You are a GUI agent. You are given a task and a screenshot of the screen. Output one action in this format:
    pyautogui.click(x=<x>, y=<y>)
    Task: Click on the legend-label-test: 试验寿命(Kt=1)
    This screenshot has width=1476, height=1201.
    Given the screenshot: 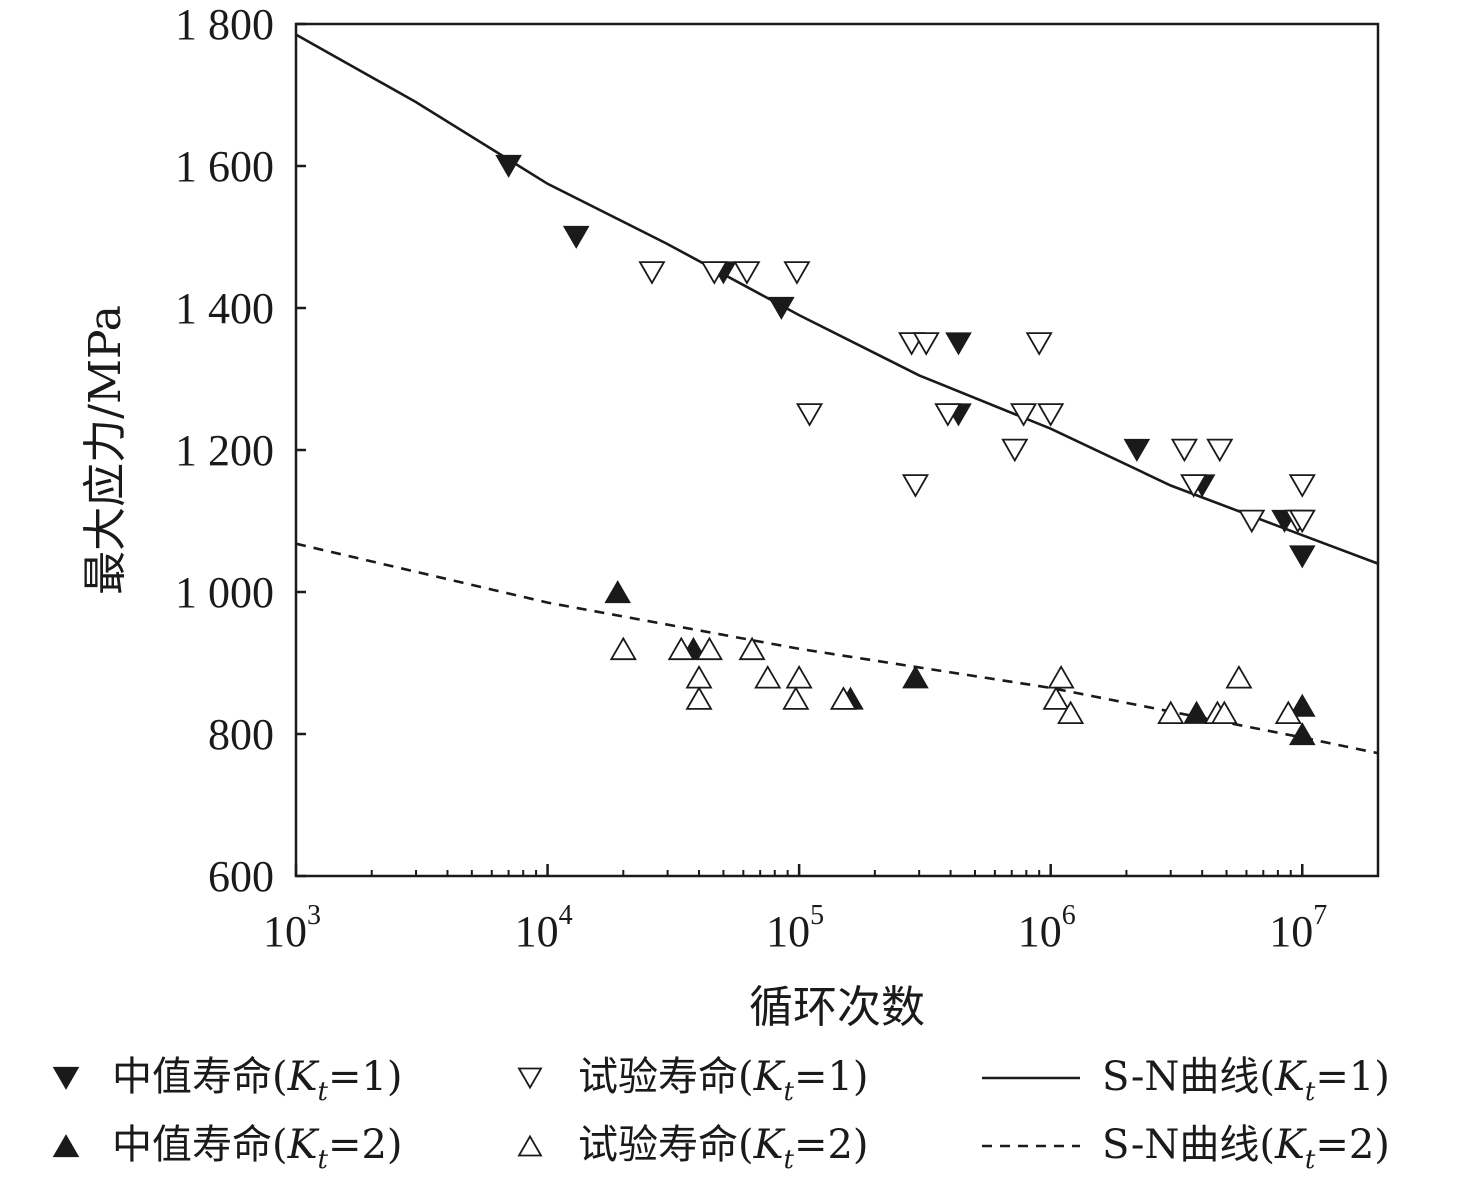 What is the action you would take?
    pyautogui.click(x=723, y=1080)
    